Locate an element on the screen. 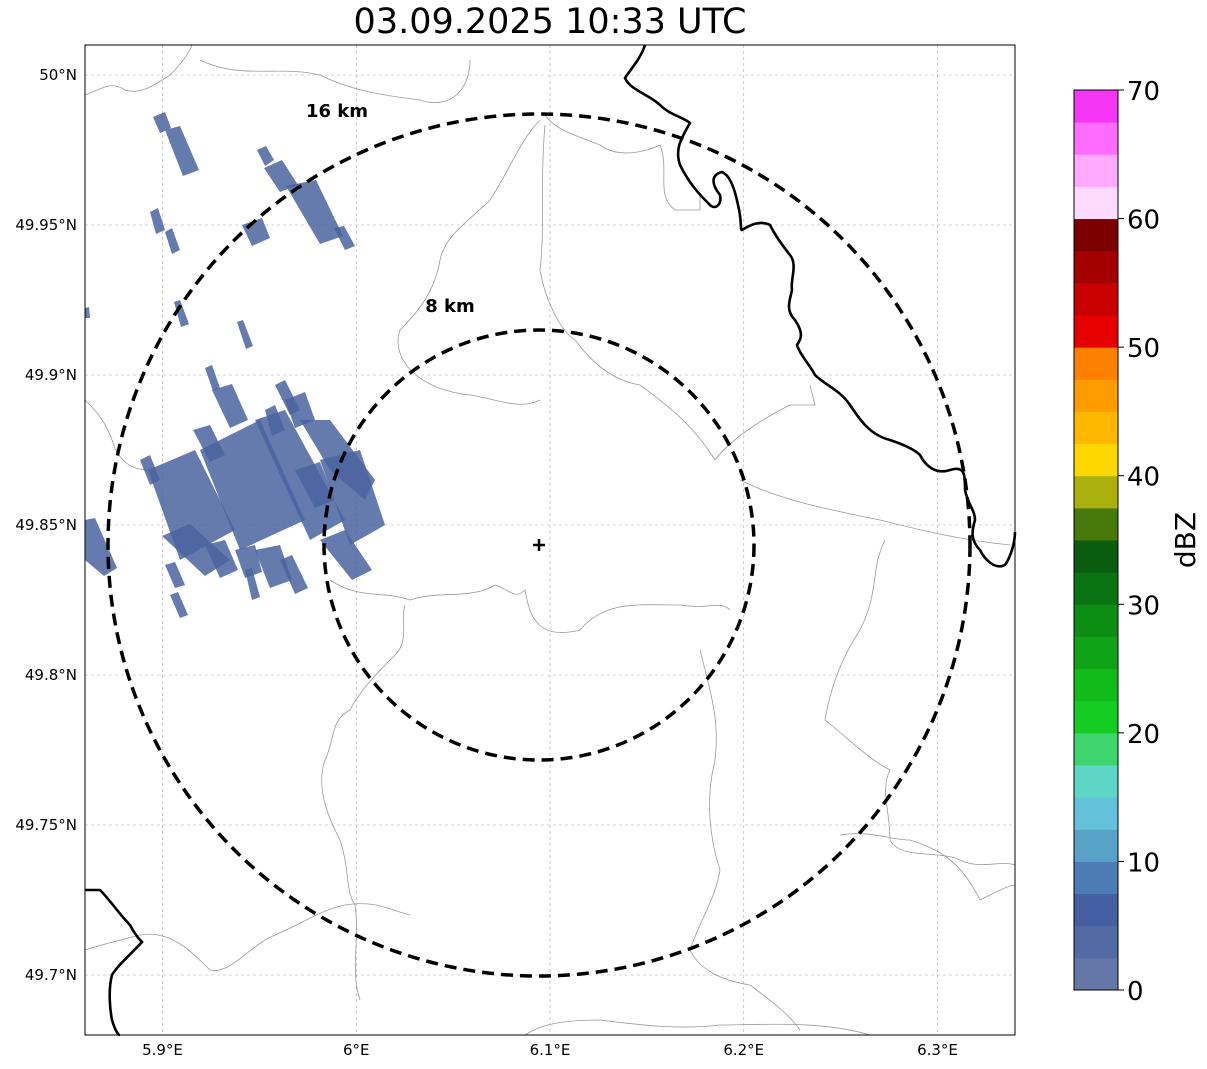  colorbar: 0 10 20 30 40 50 60 70 is located at coordinates (1116, 542).